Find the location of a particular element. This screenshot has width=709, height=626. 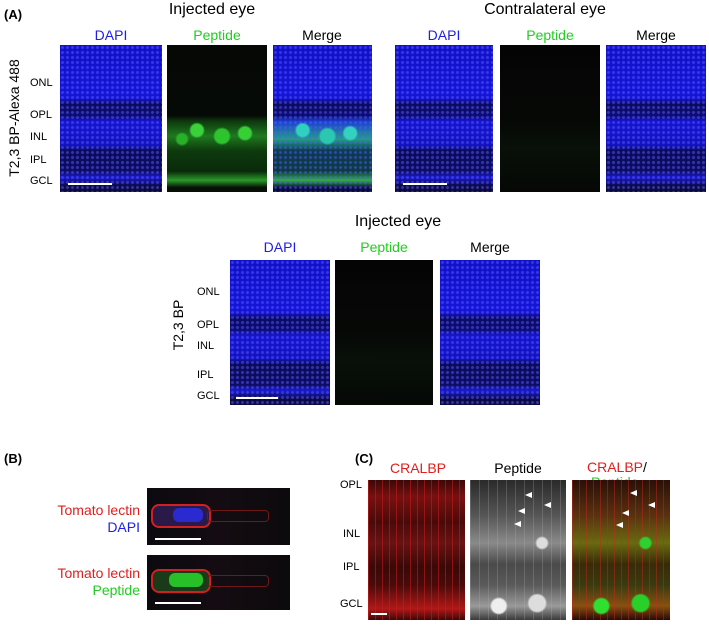

column-label: CRALBP/ is located at coordinates (617, 467).